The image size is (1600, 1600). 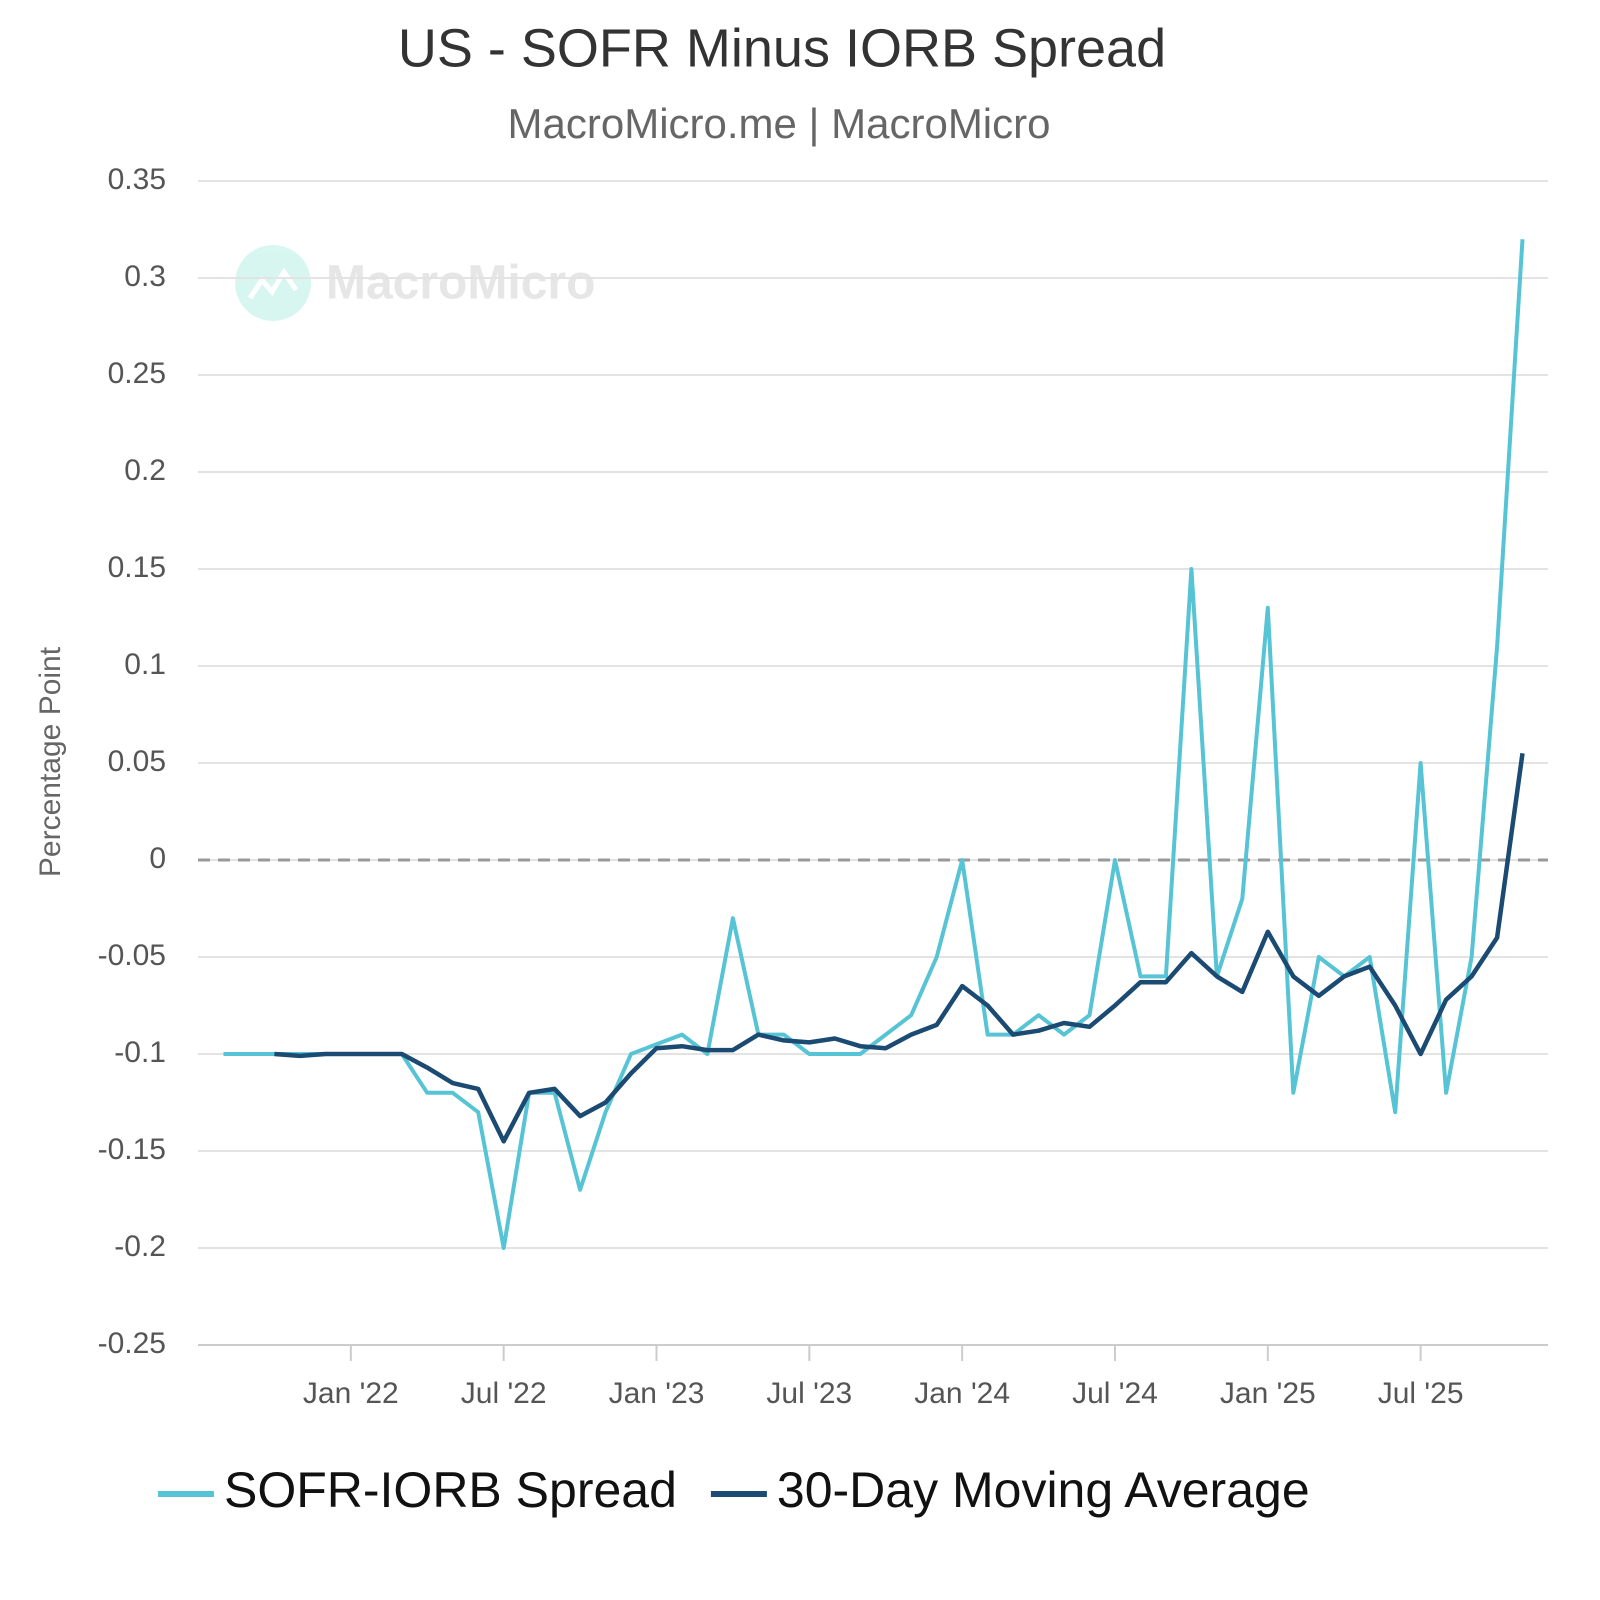 What do you see at coordinates (140, 1052) in the screenshot?
I see `y-tick-label: -0.1` at bounding box center [140, 1052].